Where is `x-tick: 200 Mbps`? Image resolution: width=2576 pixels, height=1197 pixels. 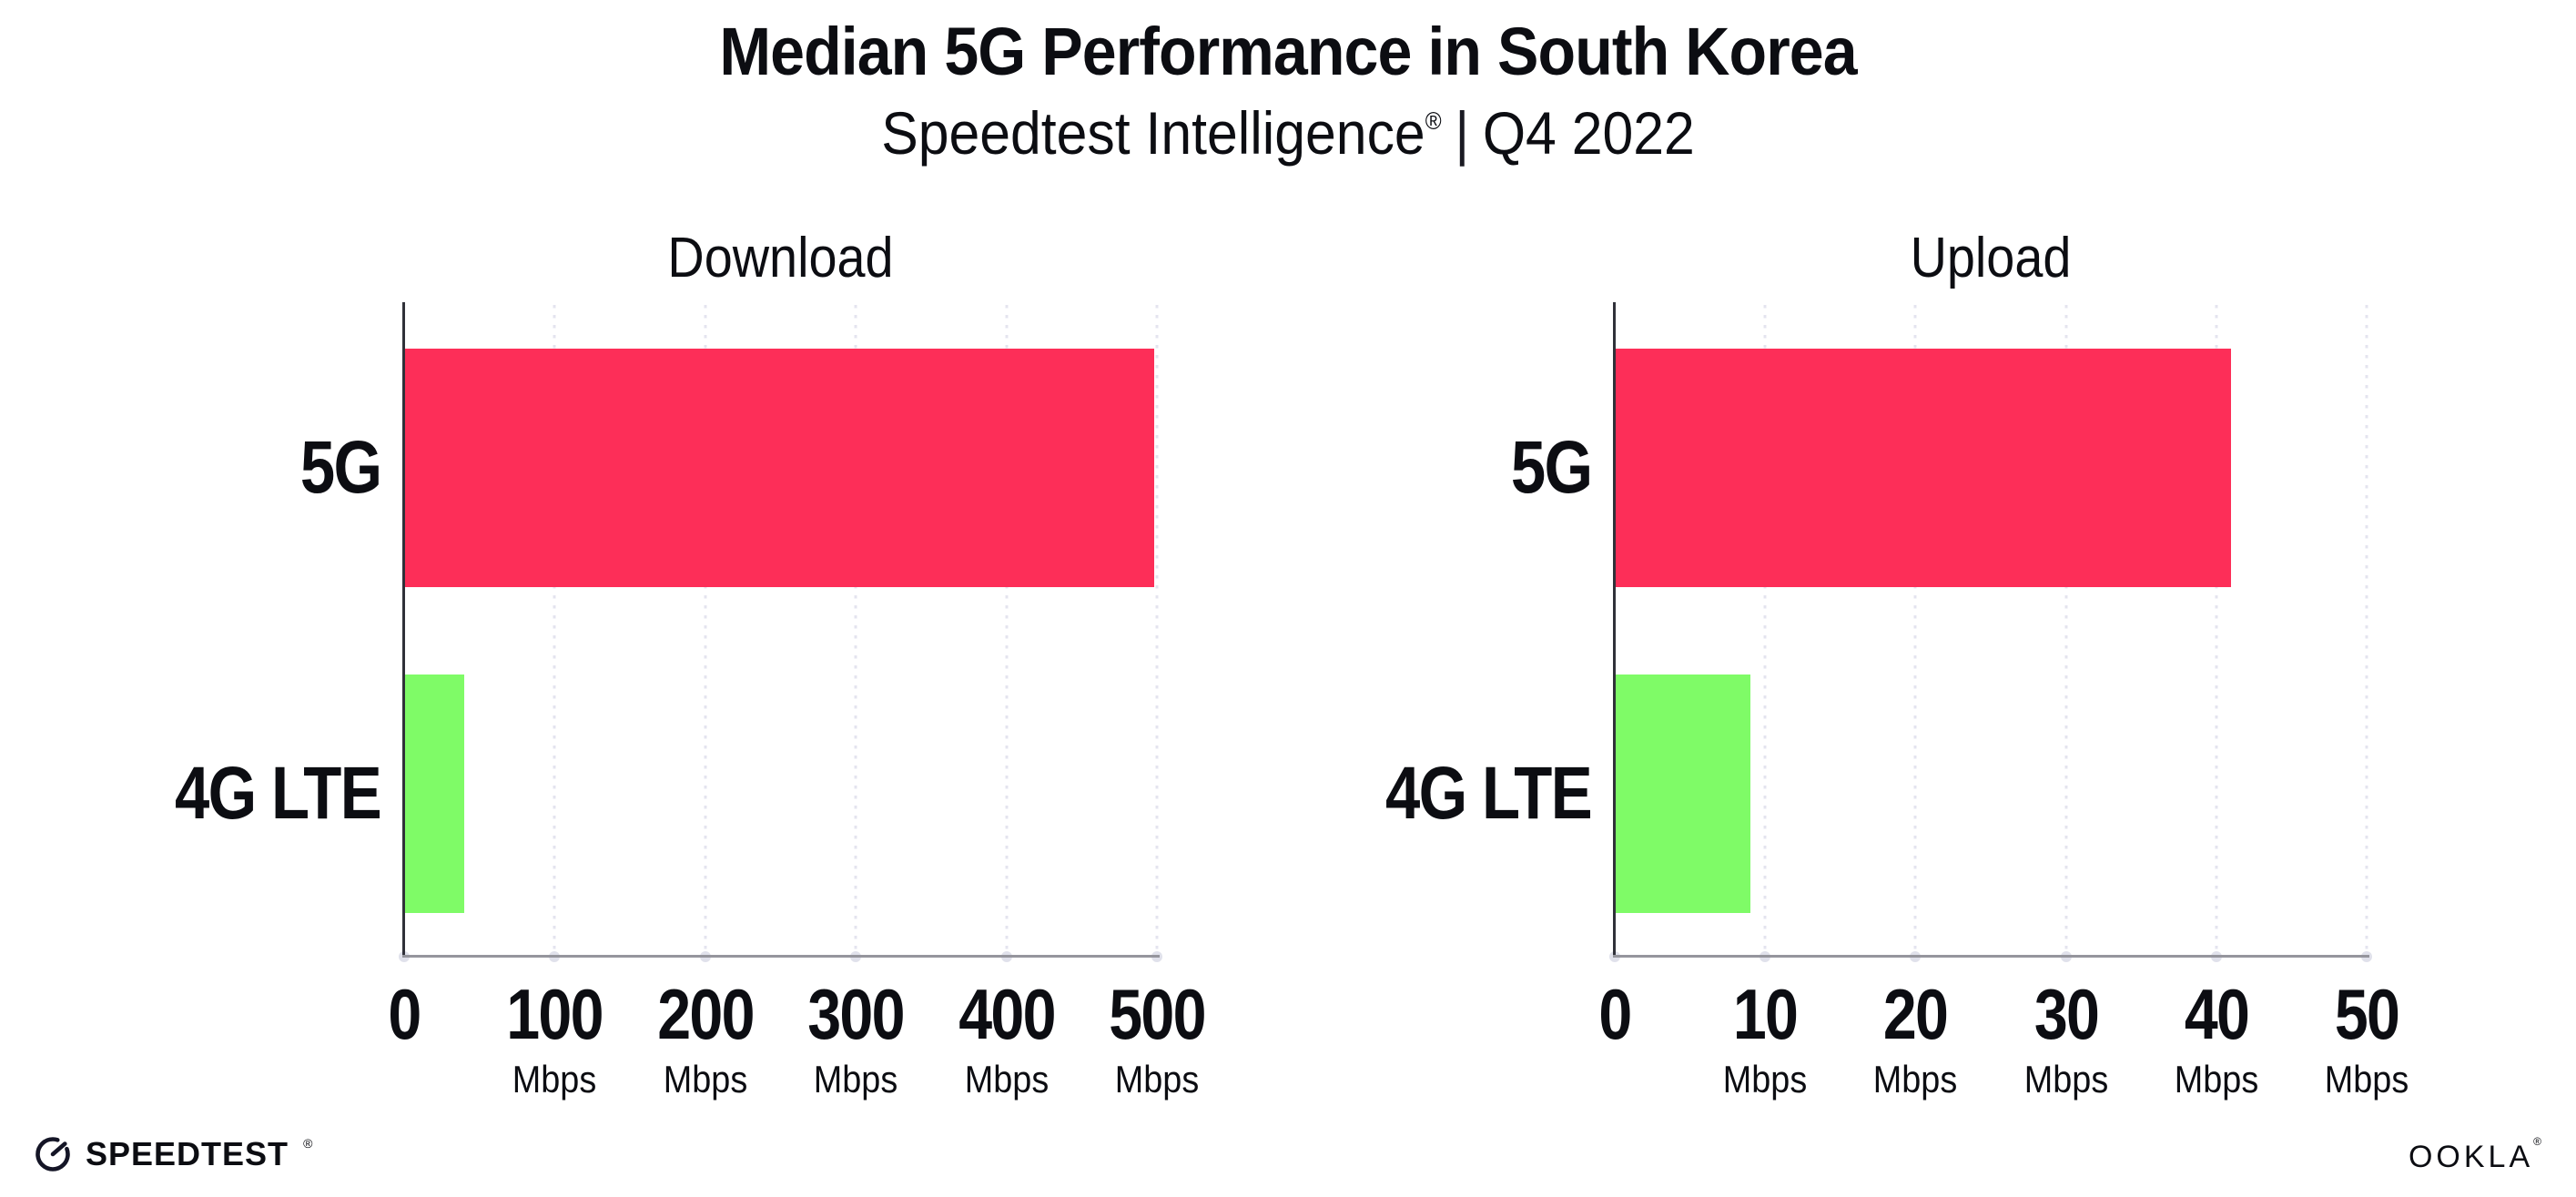 x-tick: 200 Mbps is located at coordinates (705, 1039).